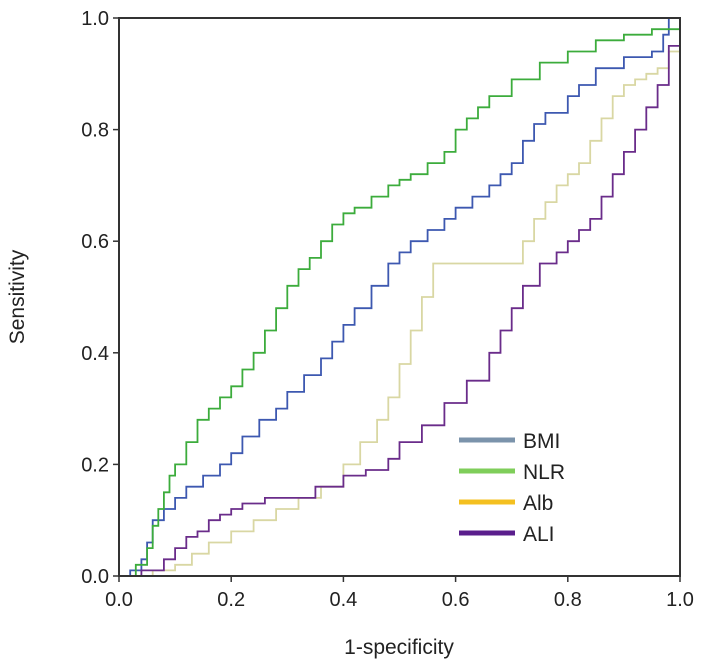 This screenshot has width=704, height=664. Describe the element at coordinates (544, 472) in the screenshot. I see `legend-label-nlr: NLR` at that location.